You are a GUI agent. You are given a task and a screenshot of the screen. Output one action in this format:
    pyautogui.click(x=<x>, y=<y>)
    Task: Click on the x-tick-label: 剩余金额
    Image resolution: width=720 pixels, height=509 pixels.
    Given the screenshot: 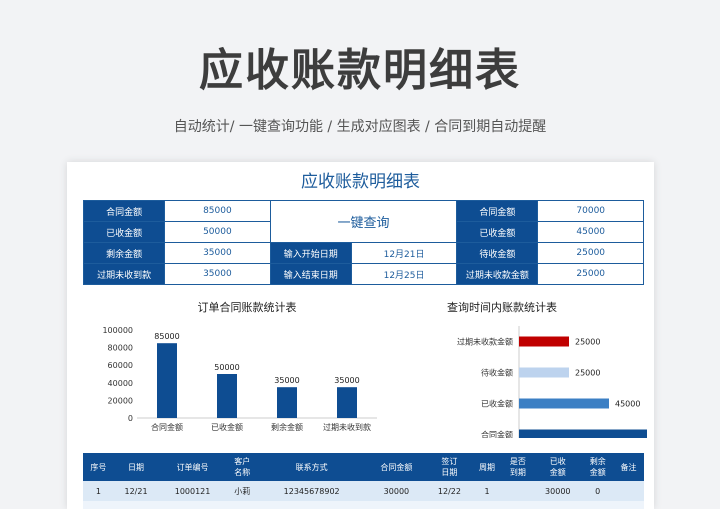 What is the action you would take?
    pyautogui.click(x=287, y=427)
    